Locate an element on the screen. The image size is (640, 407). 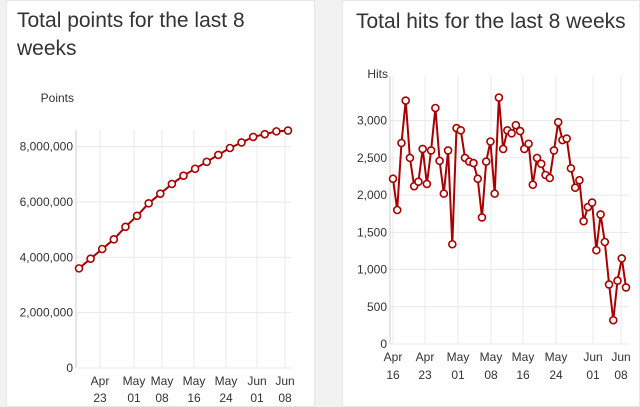
points-y-tick-label: 6,000,000 is located at coordinates (47, 202).